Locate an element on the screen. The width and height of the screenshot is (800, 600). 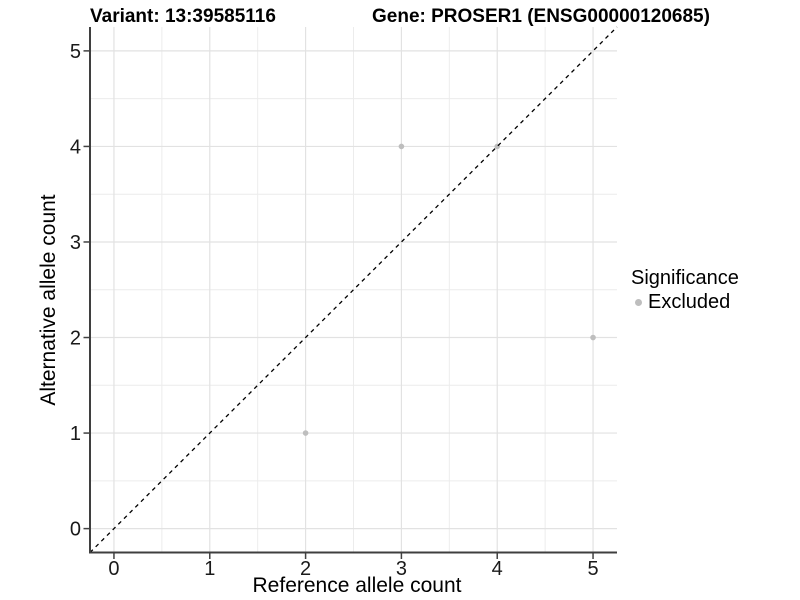
x-tick-label: 4 is located at coordinates (497, 569).